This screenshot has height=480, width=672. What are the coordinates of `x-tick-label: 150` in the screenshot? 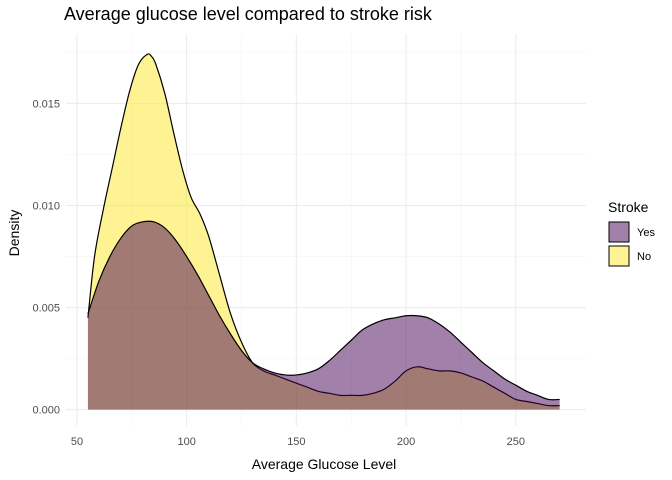 It's located at (296, 442).